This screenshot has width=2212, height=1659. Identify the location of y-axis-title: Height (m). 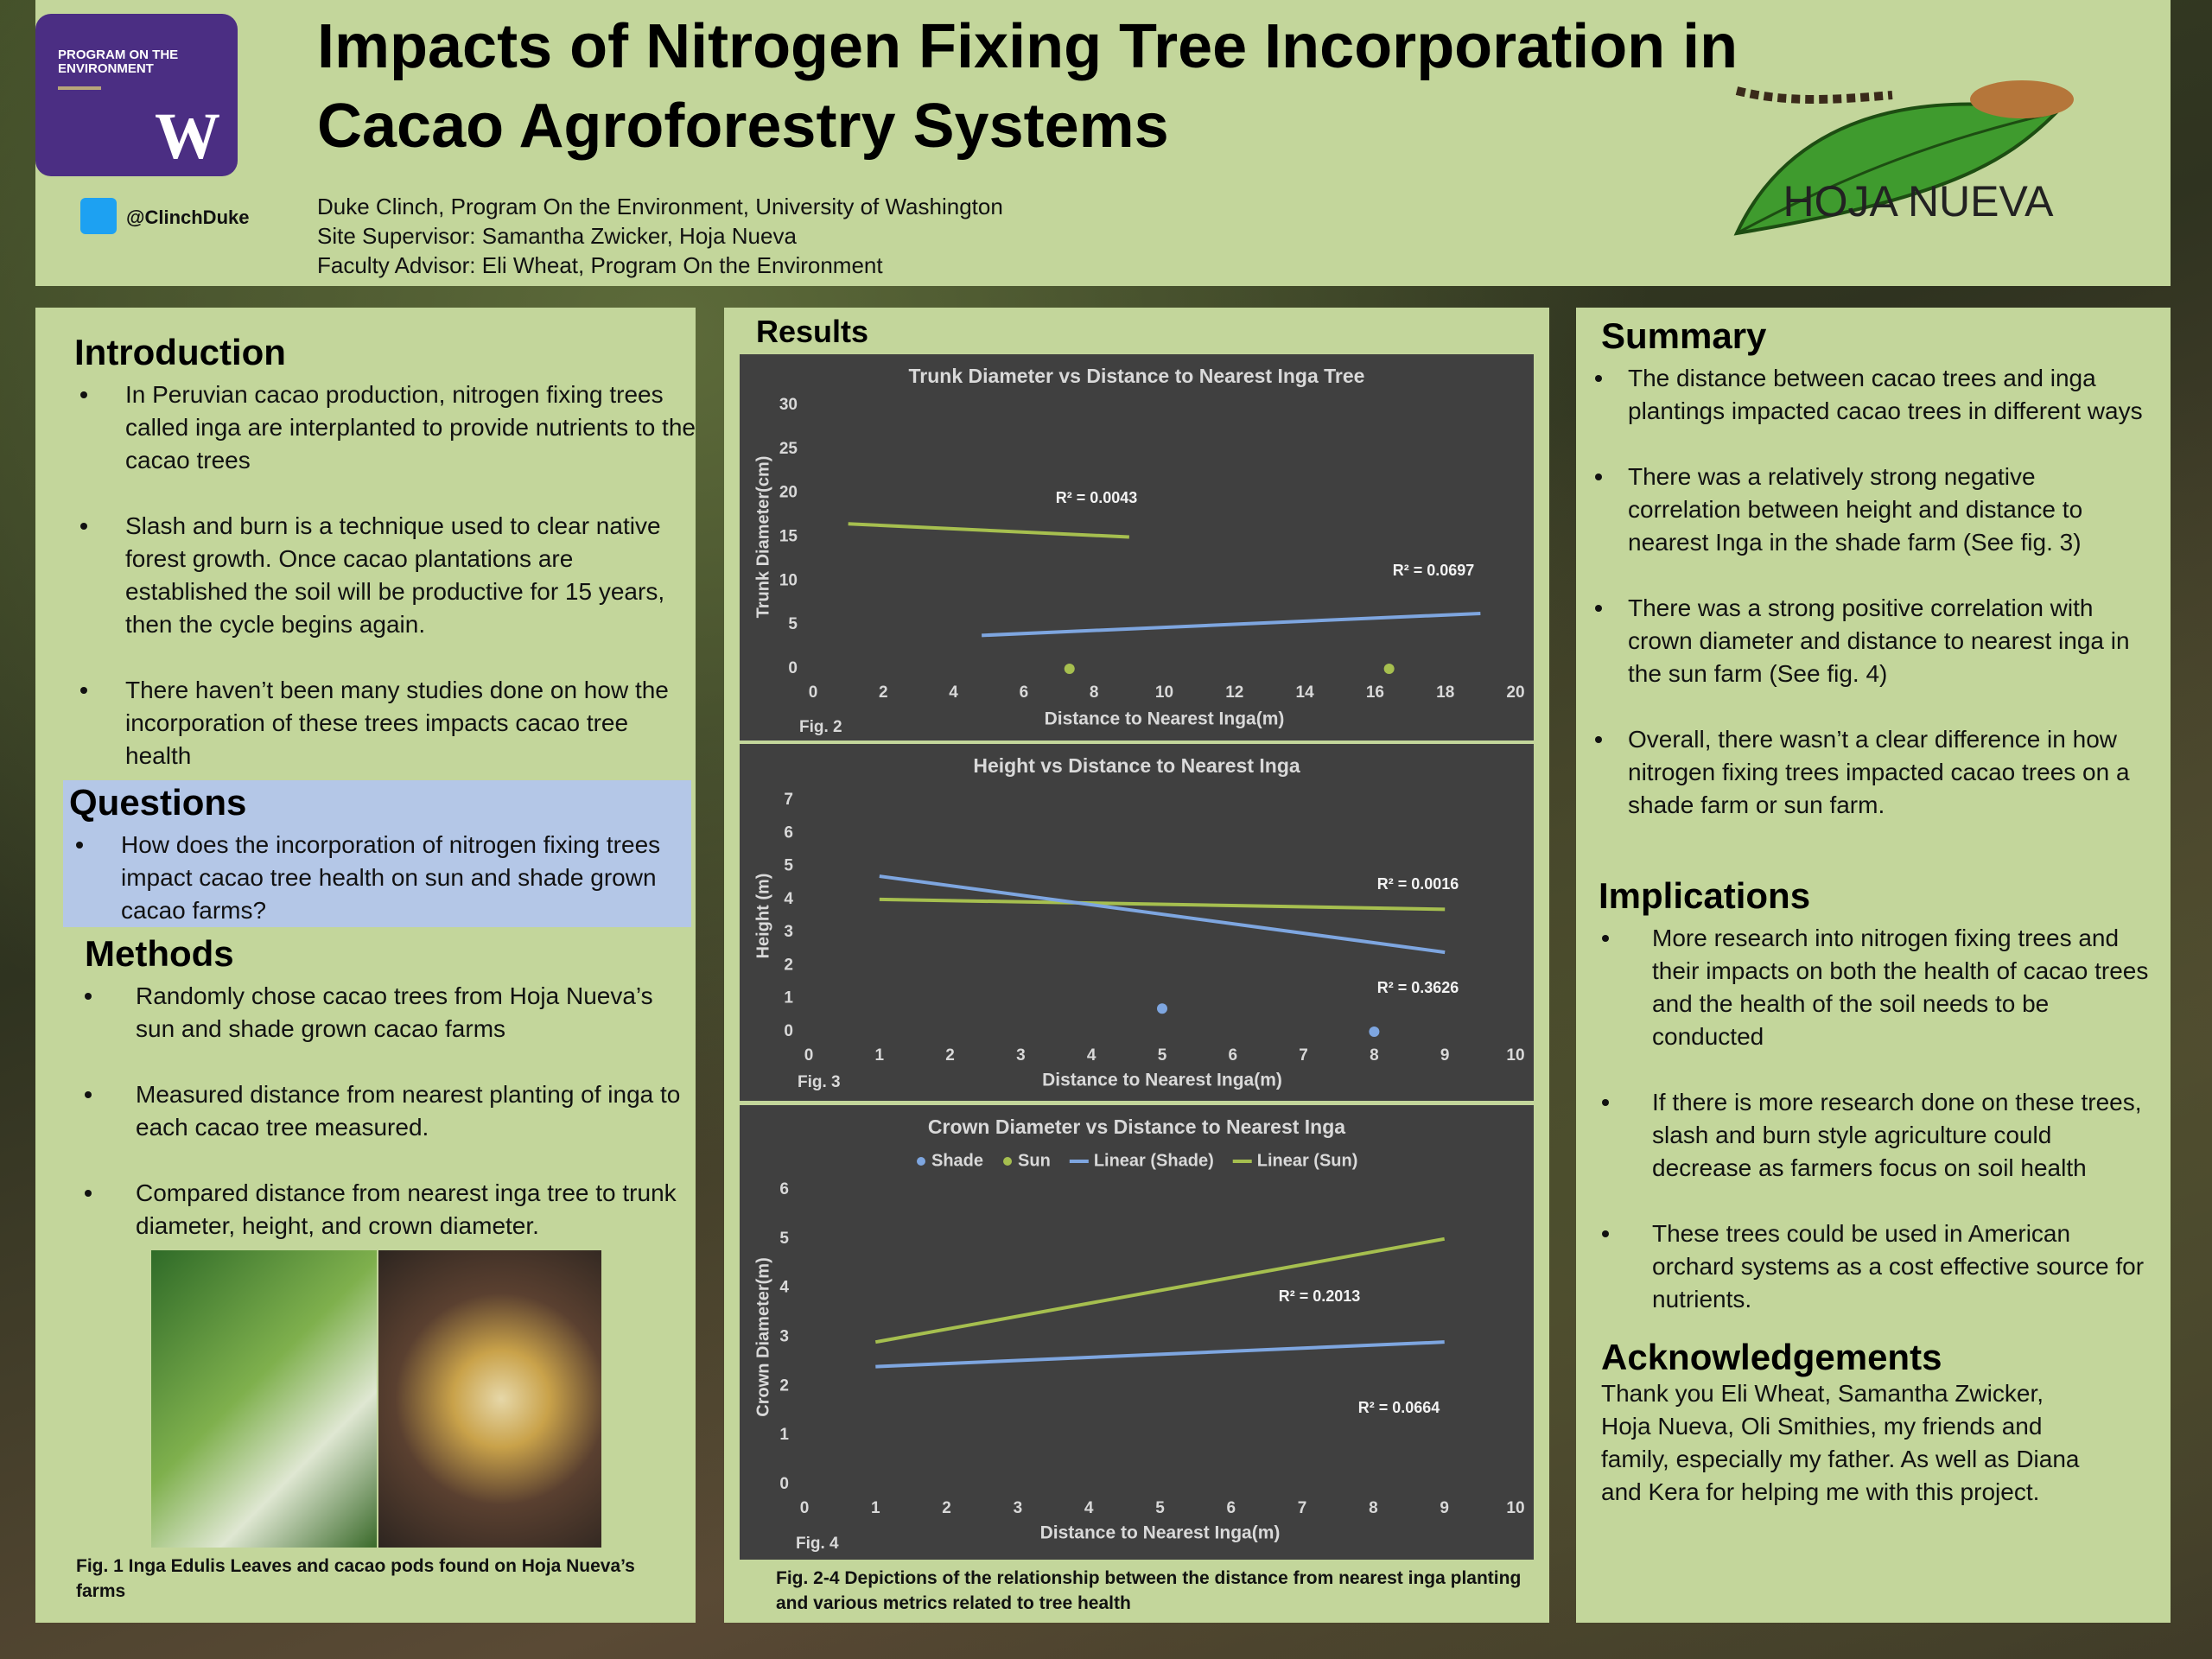
(762, 916).